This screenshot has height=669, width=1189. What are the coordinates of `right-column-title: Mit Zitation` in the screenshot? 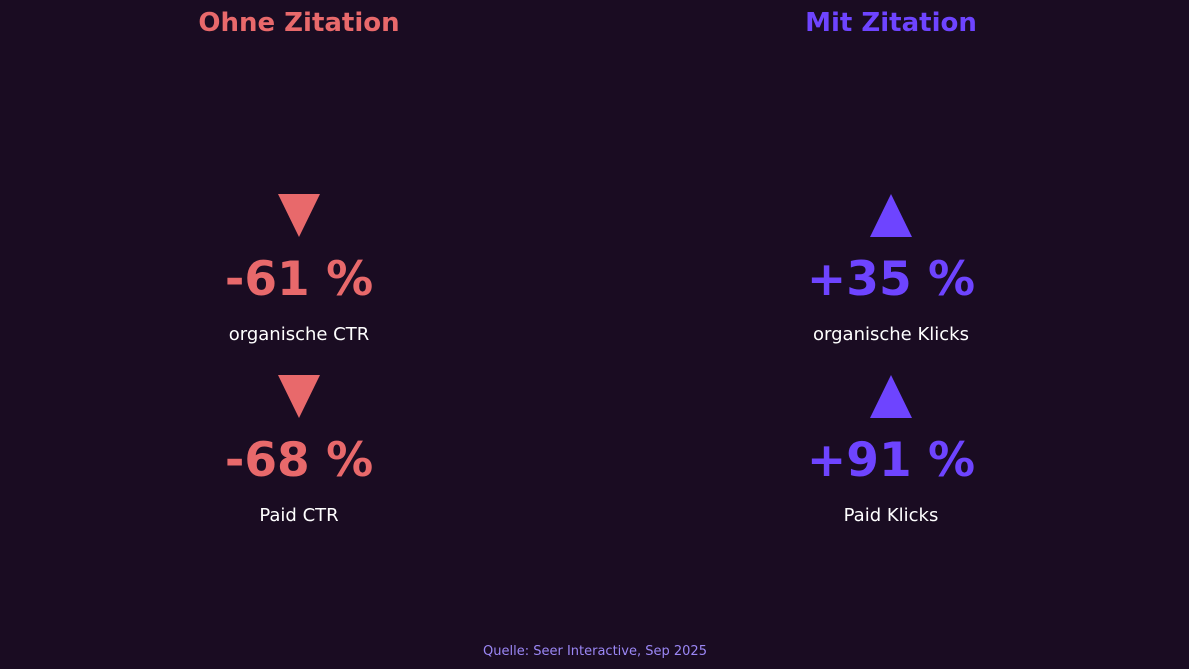 It's located at (891, 23).